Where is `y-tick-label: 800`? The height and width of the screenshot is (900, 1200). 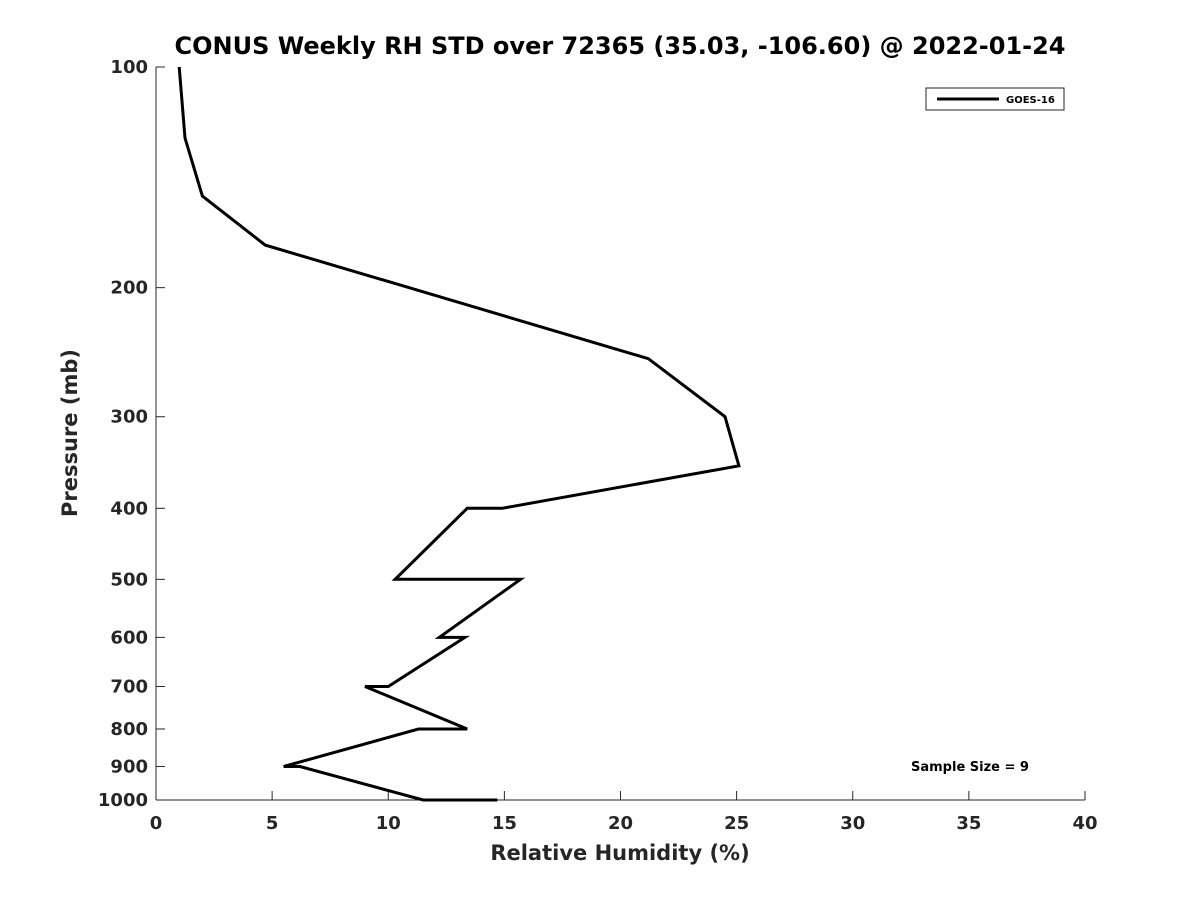 y-tick-label: 800 is located at coordinates (129, 729).